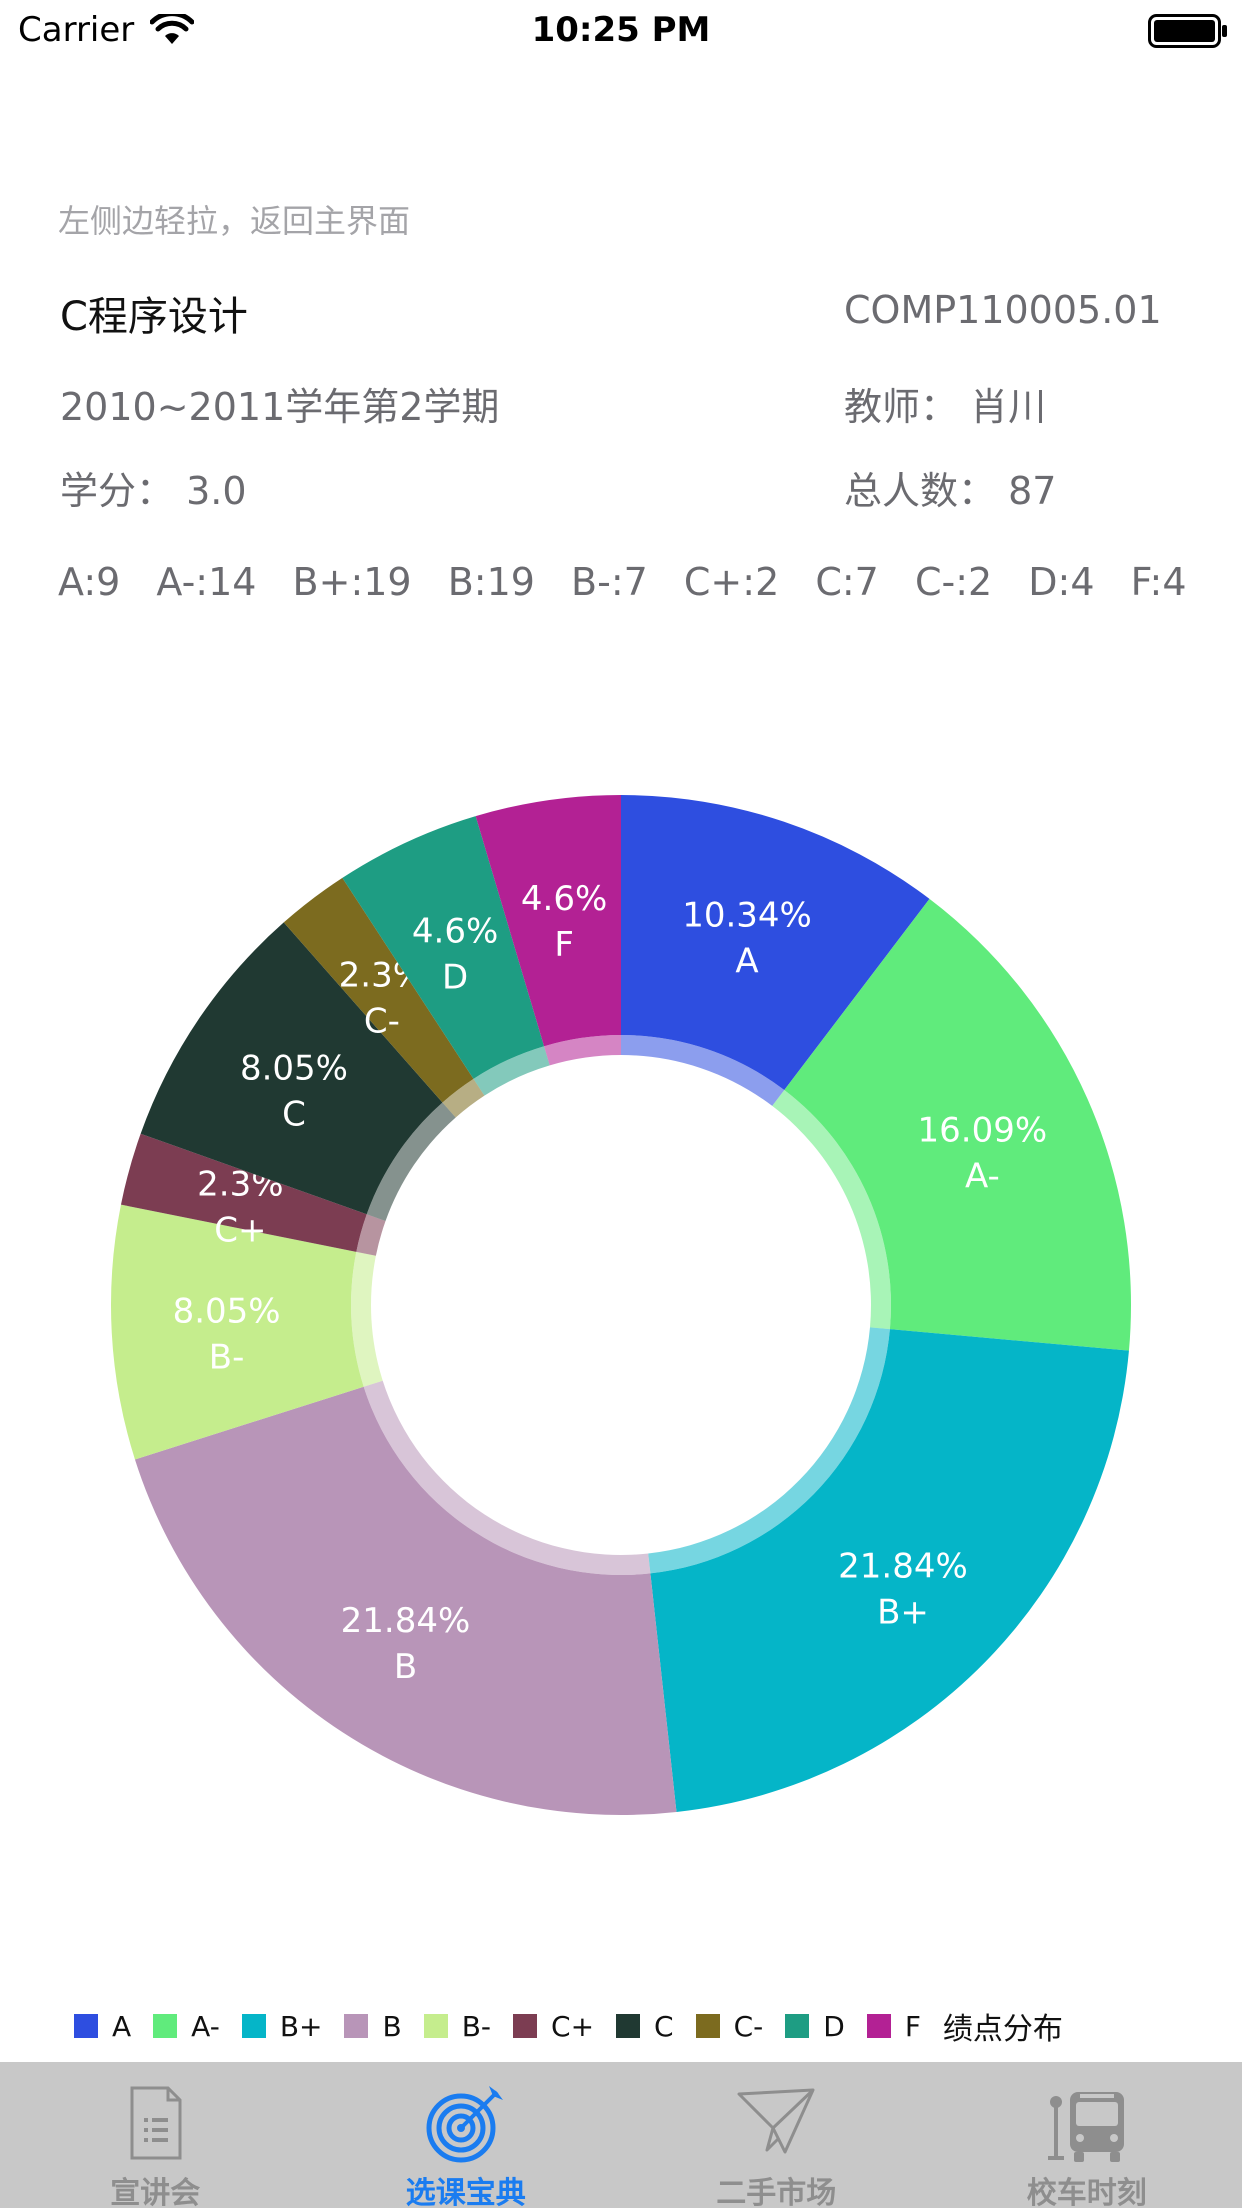 This screenshot has width=1242, height=2208. What do you see at coordinates (476, 2026) in the screenshot?
I see `legend-label: B-` at bounding box center [476, 2026].